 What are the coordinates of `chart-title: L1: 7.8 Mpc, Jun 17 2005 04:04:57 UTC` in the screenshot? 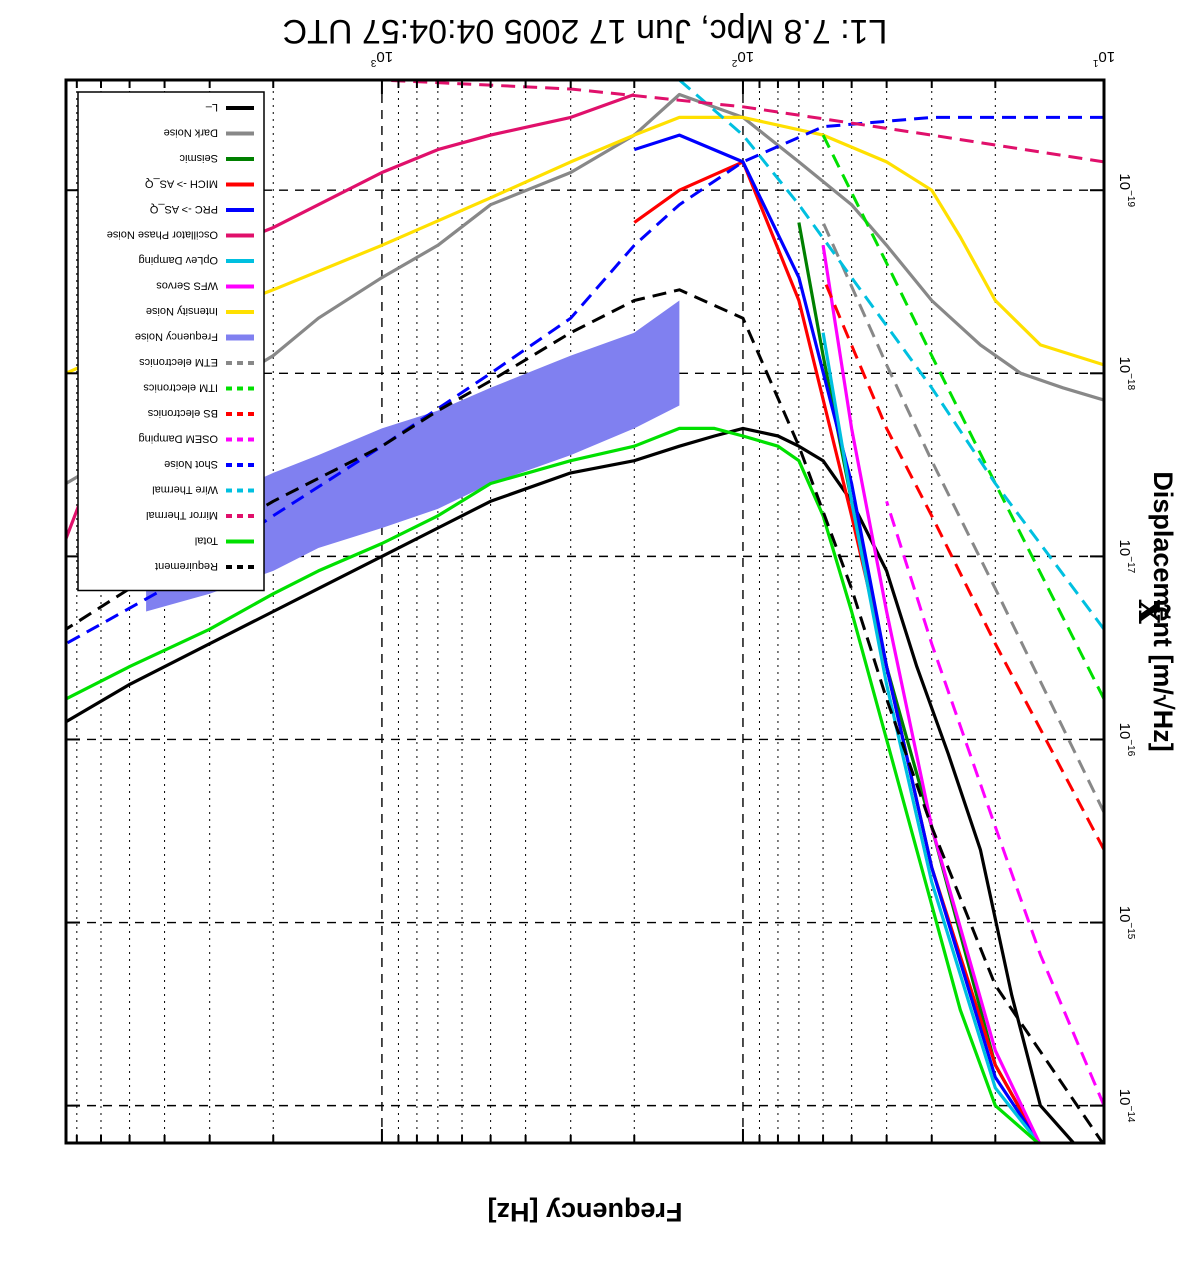 It's located at (585, 31).